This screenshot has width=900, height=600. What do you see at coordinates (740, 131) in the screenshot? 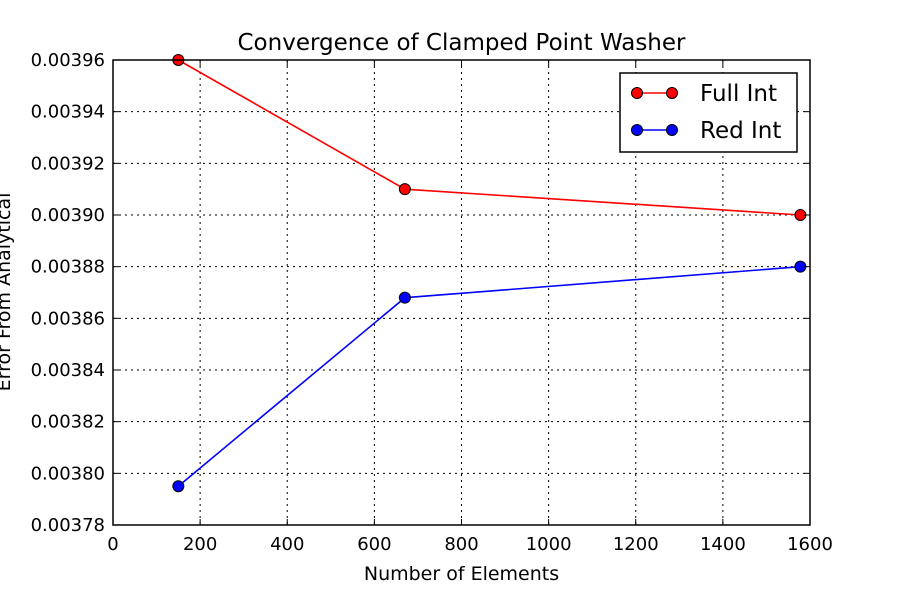
I see `legend-label-red-int: Red Int` at bounding box center [740, 131].